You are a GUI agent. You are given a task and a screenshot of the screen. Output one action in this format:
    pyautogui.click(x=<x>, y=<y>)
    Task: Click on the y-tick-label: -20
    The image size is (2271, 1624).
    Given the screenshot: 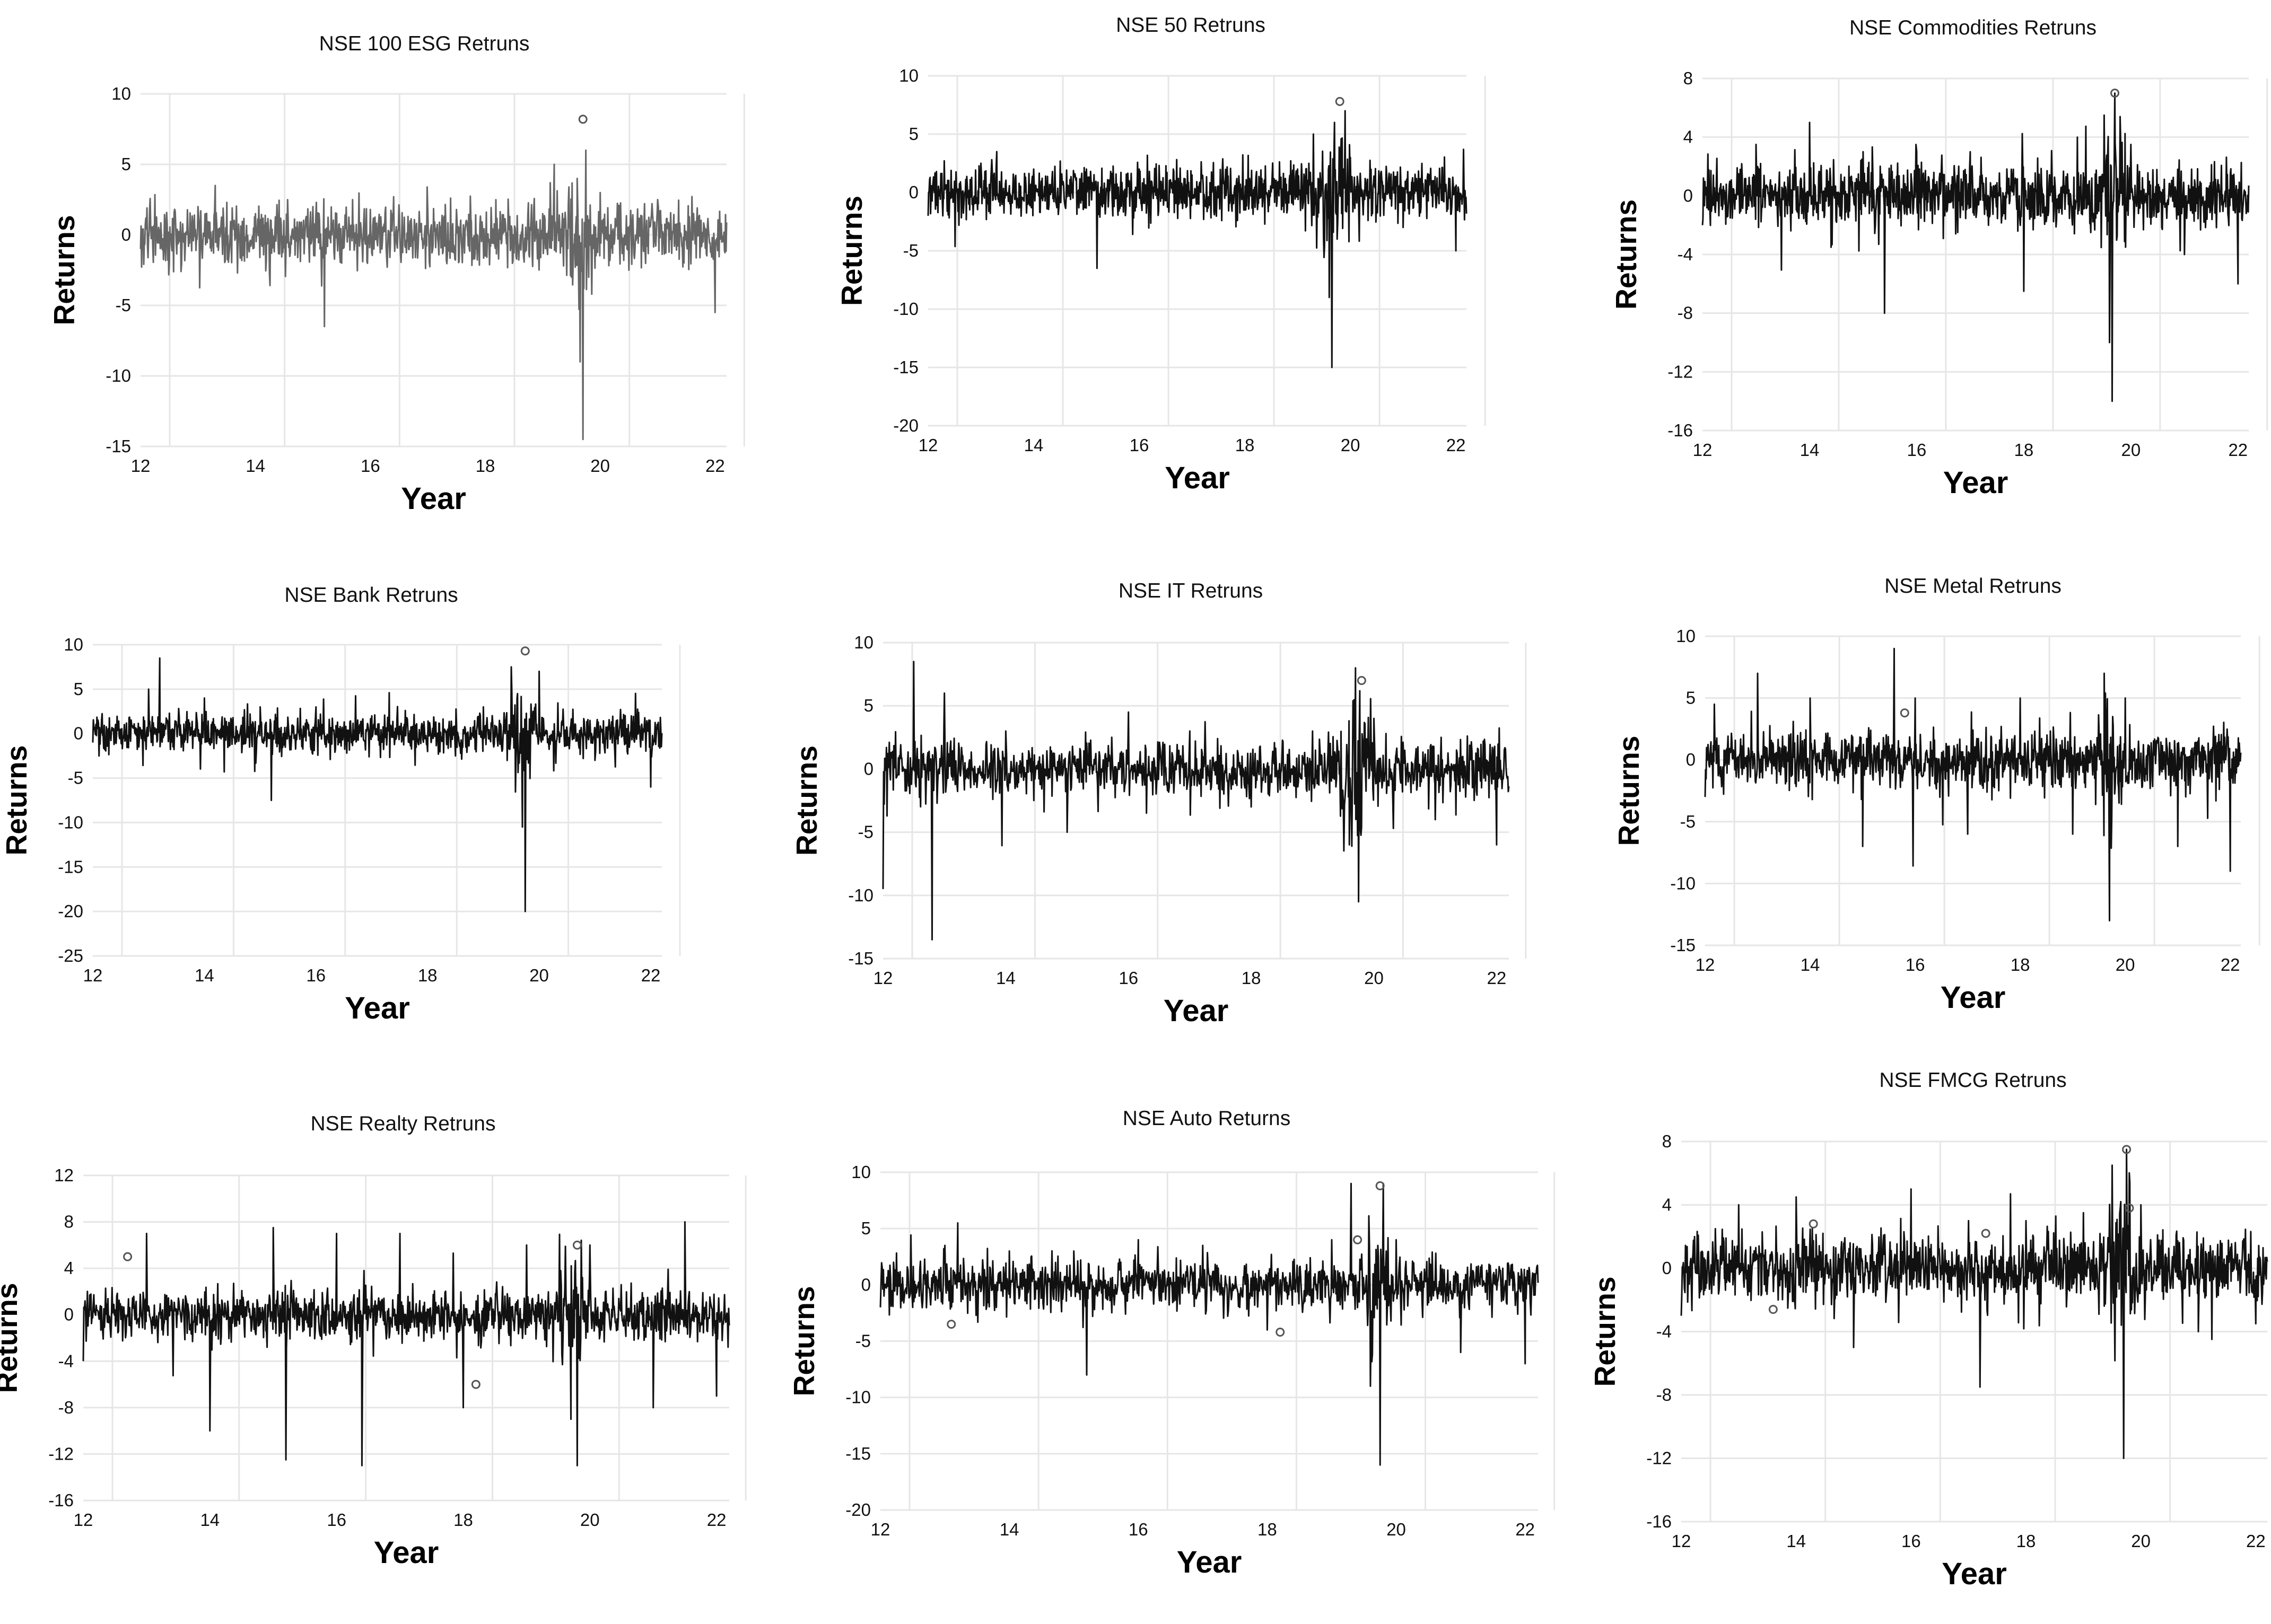 What is the action you would take?
    pyautogui.click(x=70, y=911)
    